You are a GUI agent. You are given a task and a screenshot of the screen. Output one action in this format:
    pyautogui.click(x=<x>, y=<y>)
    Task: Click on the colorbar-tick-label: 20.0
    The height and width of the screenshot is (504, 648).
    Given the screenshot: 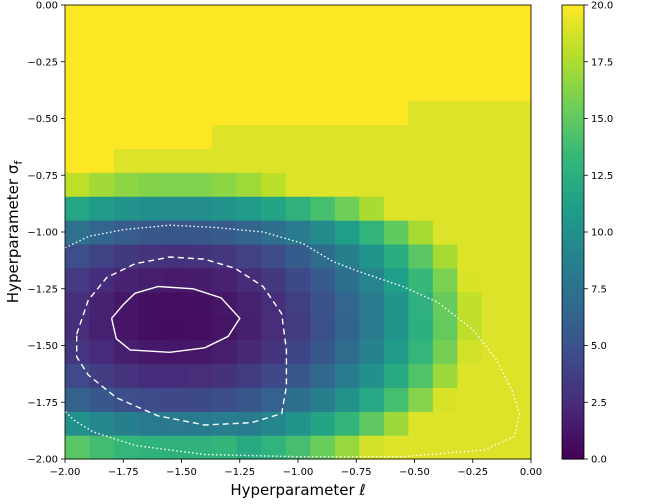 What is the action you would take?
    pyautogui.click(x=602, y=6)
    